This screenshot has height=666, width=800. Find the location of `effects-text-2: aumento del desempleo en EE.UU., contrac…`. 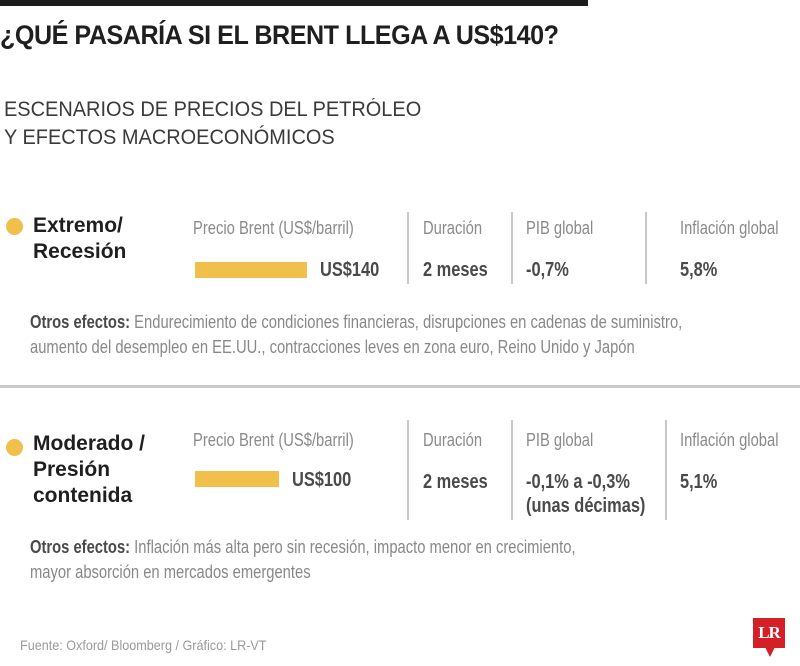

effects-text-2: aumento del desempleo en EE.UU., contrac… is located at coordinates (332, 347).